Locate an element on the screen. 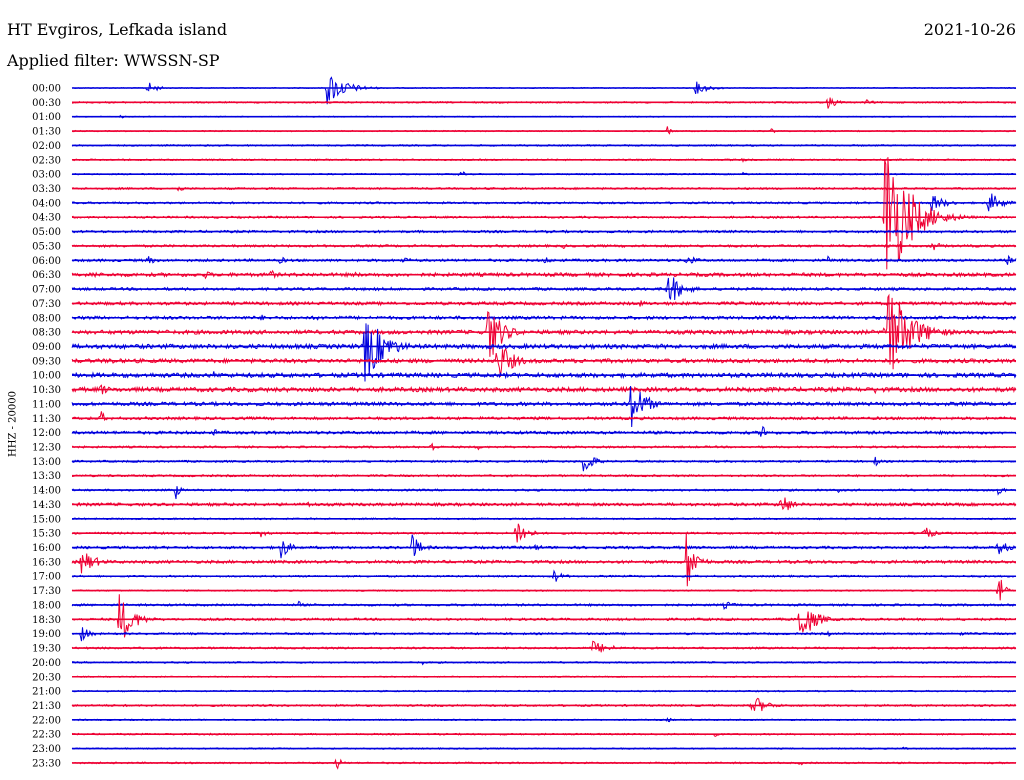  row-label: 06:00 is located at coordinates (46, 261).